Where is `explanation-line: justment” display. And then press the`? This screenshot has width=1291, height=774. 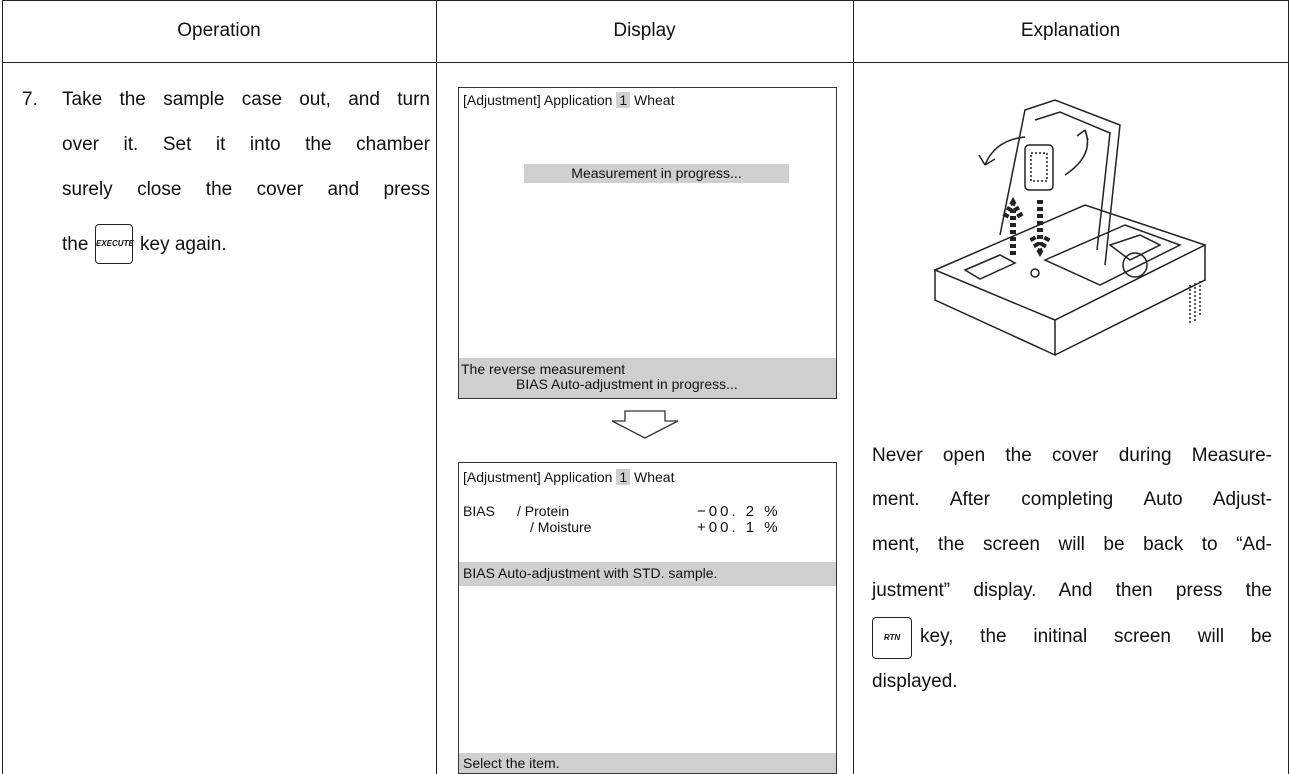 explanation-line: justment” display. And then press the is located at coordinates (1072, 590).